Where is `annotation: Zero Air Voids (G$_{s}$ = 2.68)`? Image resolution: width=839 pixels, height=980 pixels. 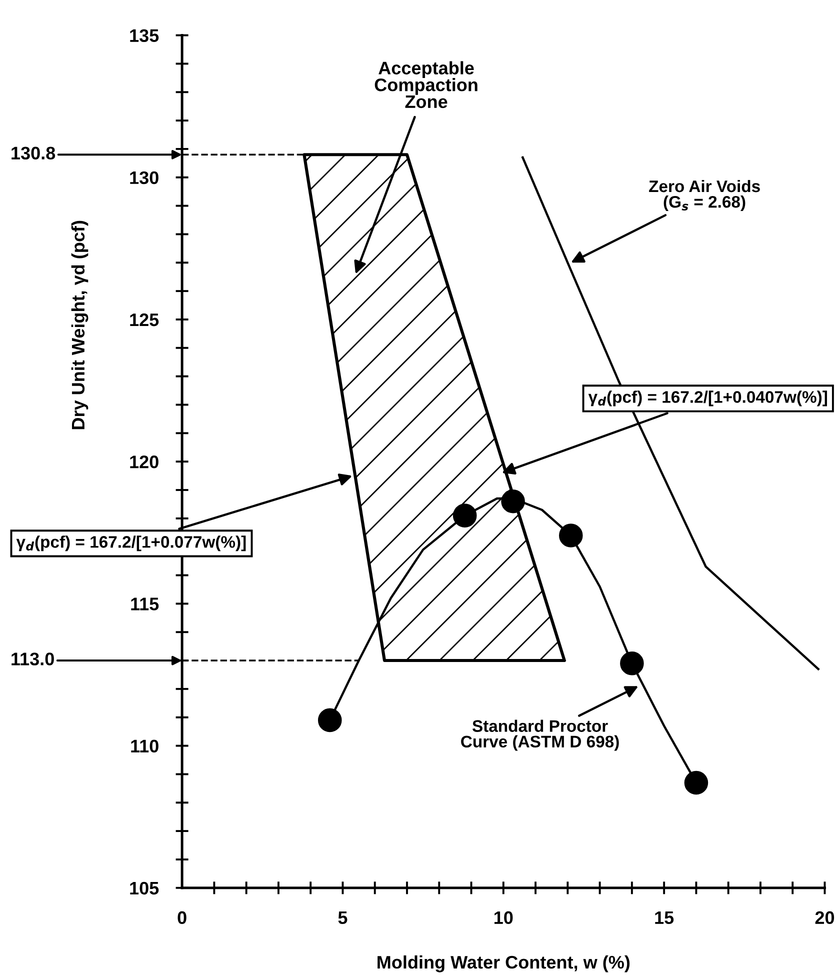
annotation: Zero Air Voids (G$_{s}$ = 2.68) is located at coordinates (704, 196).